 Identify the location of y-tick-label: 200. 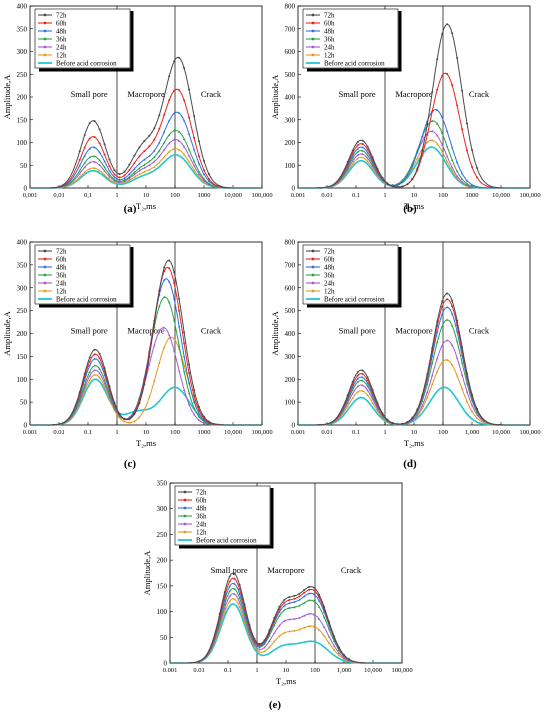
(290, 143).